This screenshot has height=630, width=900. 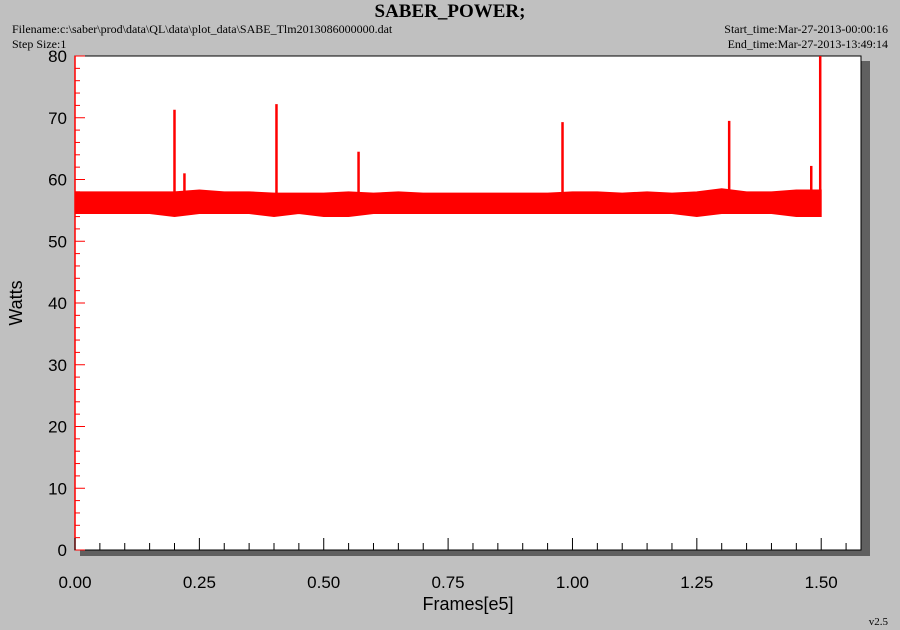 What do you see at coordinates (323, 582) in the screenshot?
I see `x-tick-label: 0.50` at bounding box center [323, 582].